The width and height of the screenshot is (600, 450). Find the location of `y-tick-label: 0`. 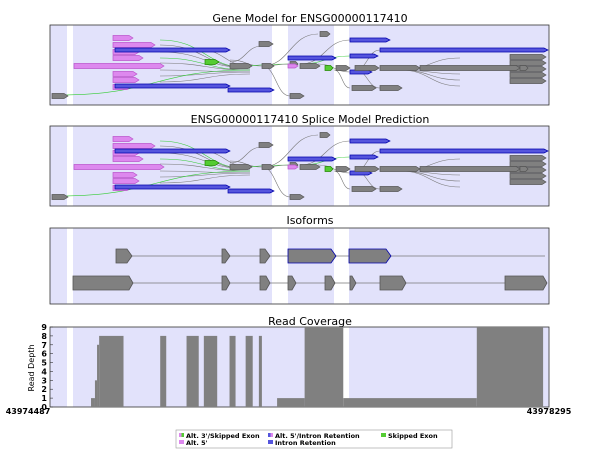

y-tick-label: 0 is located at coordinates (44, 407).